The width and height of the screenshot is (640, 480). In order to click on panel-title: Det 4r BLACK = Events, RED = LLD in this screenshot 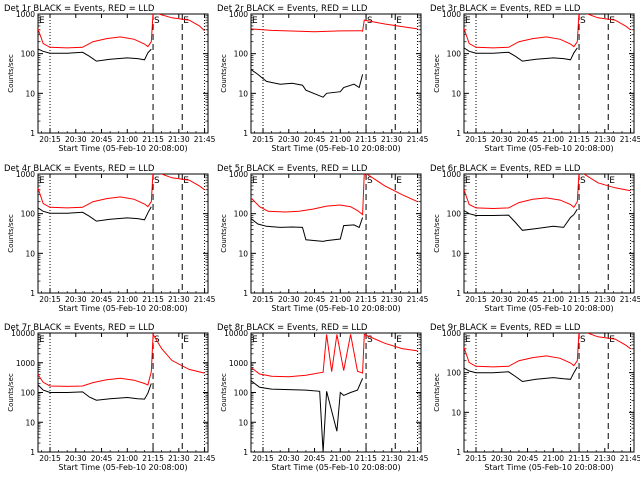, I will do `click(79, 169)`.